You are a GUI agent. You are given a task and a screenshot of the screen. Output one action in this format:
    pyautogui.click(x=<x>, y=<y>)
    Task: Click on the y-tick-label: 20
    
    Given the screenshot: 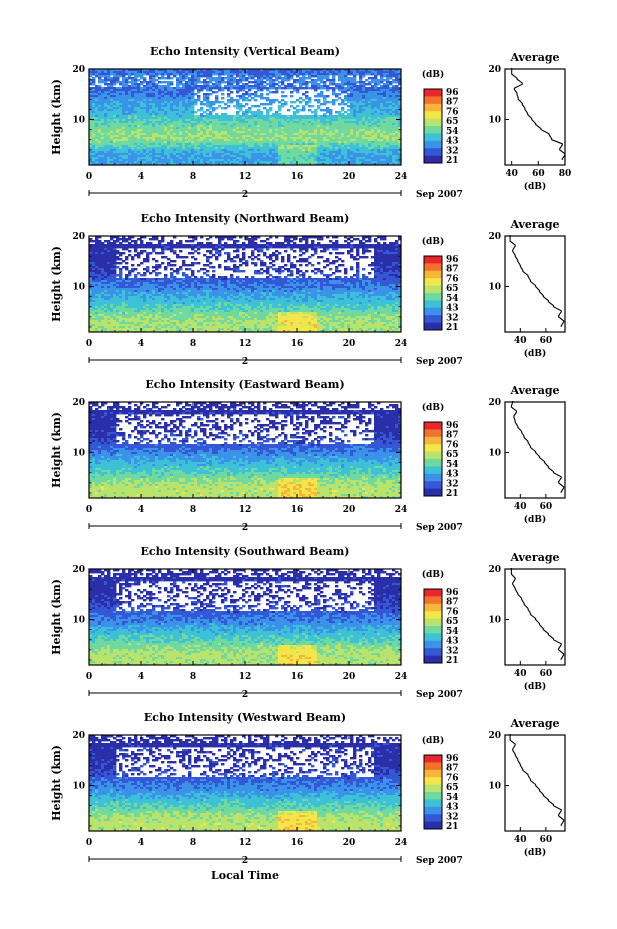 What is the action you would take?
    pyautogui.click(x=78, y=570)
    